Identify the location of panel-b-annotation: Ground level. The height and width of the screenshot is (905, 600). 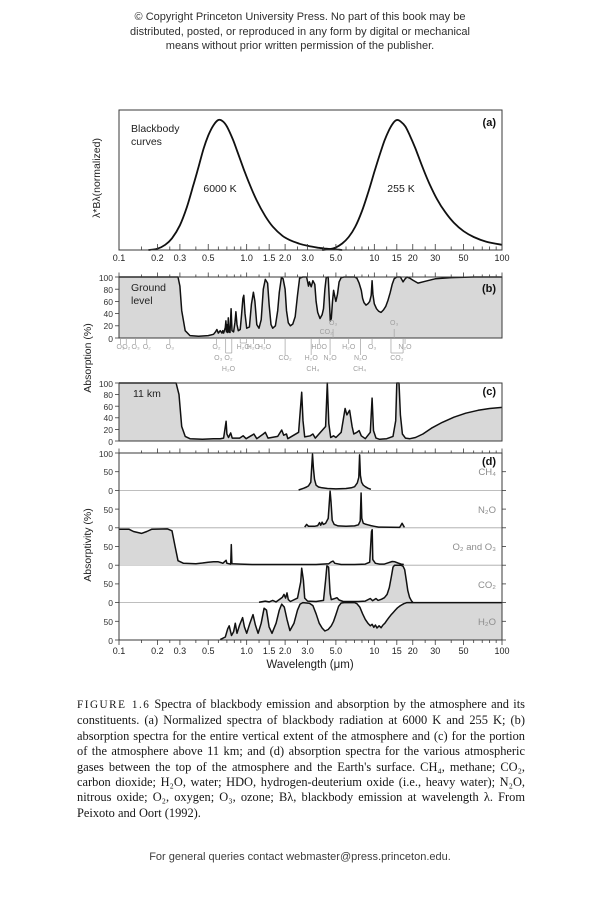
(149, 294).